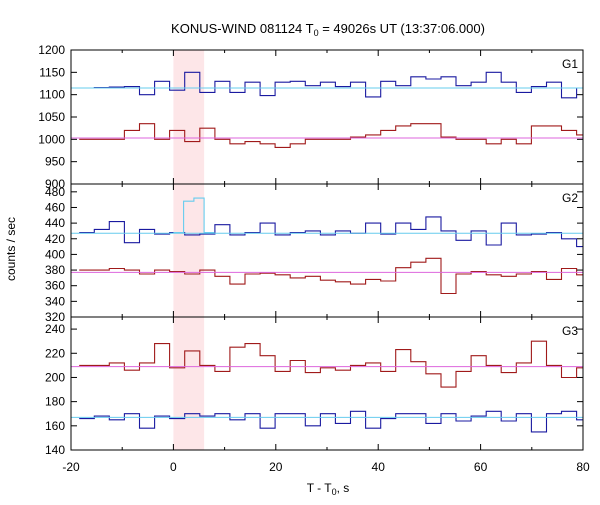 The image size is (600, 505). I want to click on x-axis-label: T - T0, s, so click(328, 489).